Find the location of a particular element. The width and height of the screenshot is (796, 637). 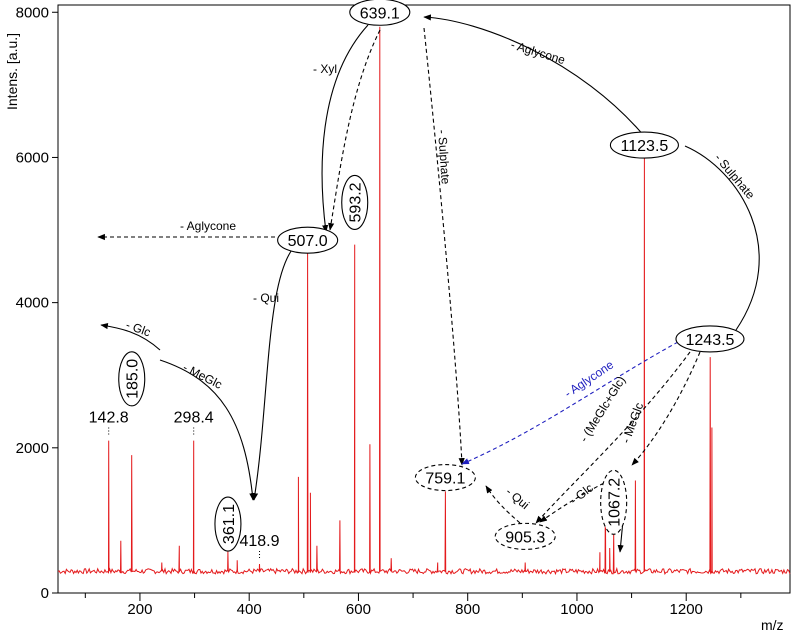

arrow-1243-to-905-megic-glc is located at coordinates (613, 437).